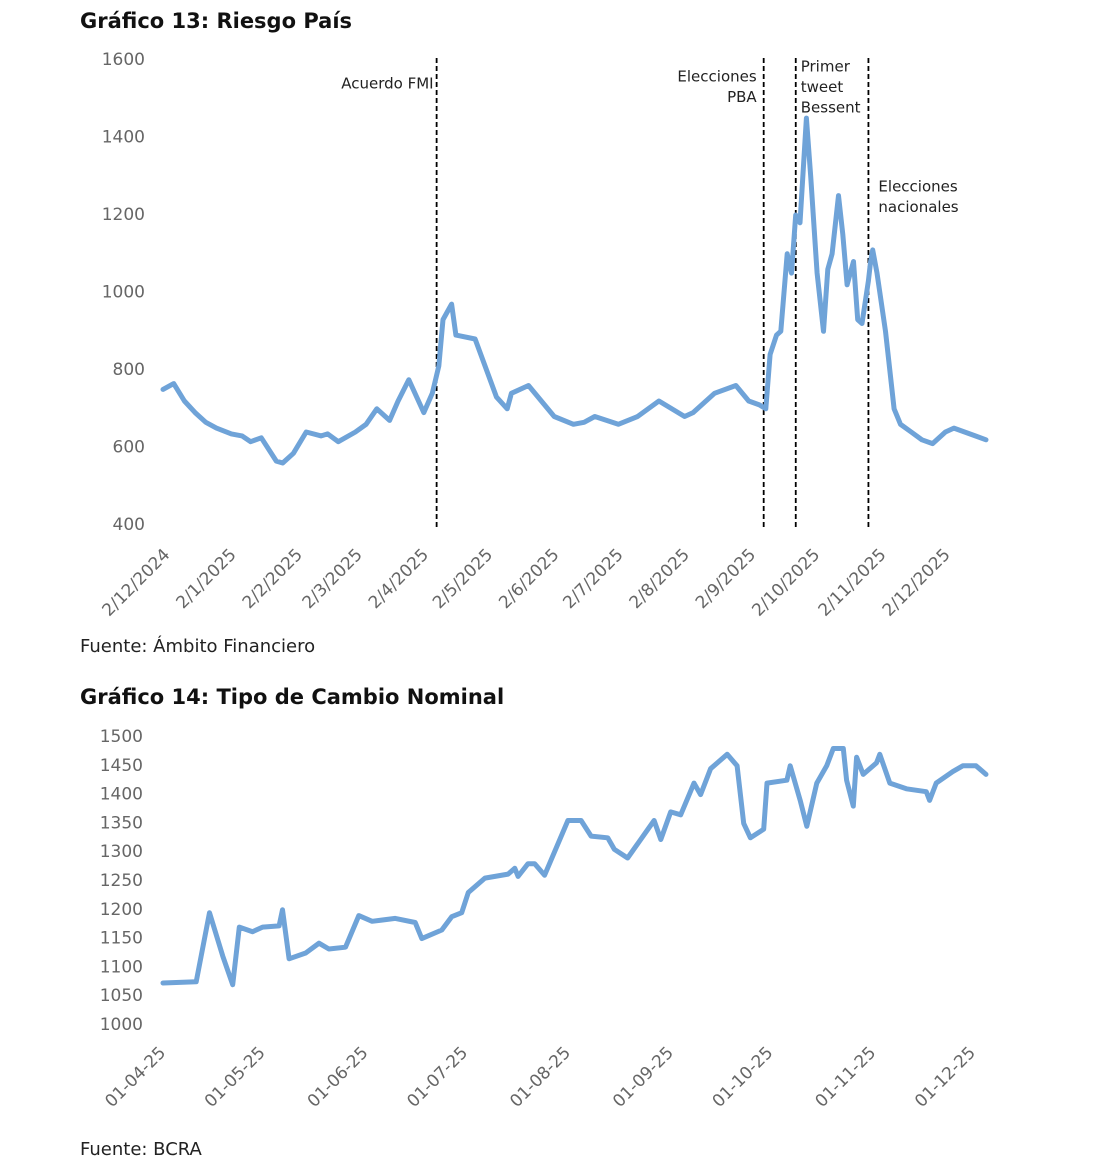 The image size is (1099, 1169). Describe the element at coordinates (529, 579) in the screenshot. I see `x-tick-label: 2/6/2025` at that location.